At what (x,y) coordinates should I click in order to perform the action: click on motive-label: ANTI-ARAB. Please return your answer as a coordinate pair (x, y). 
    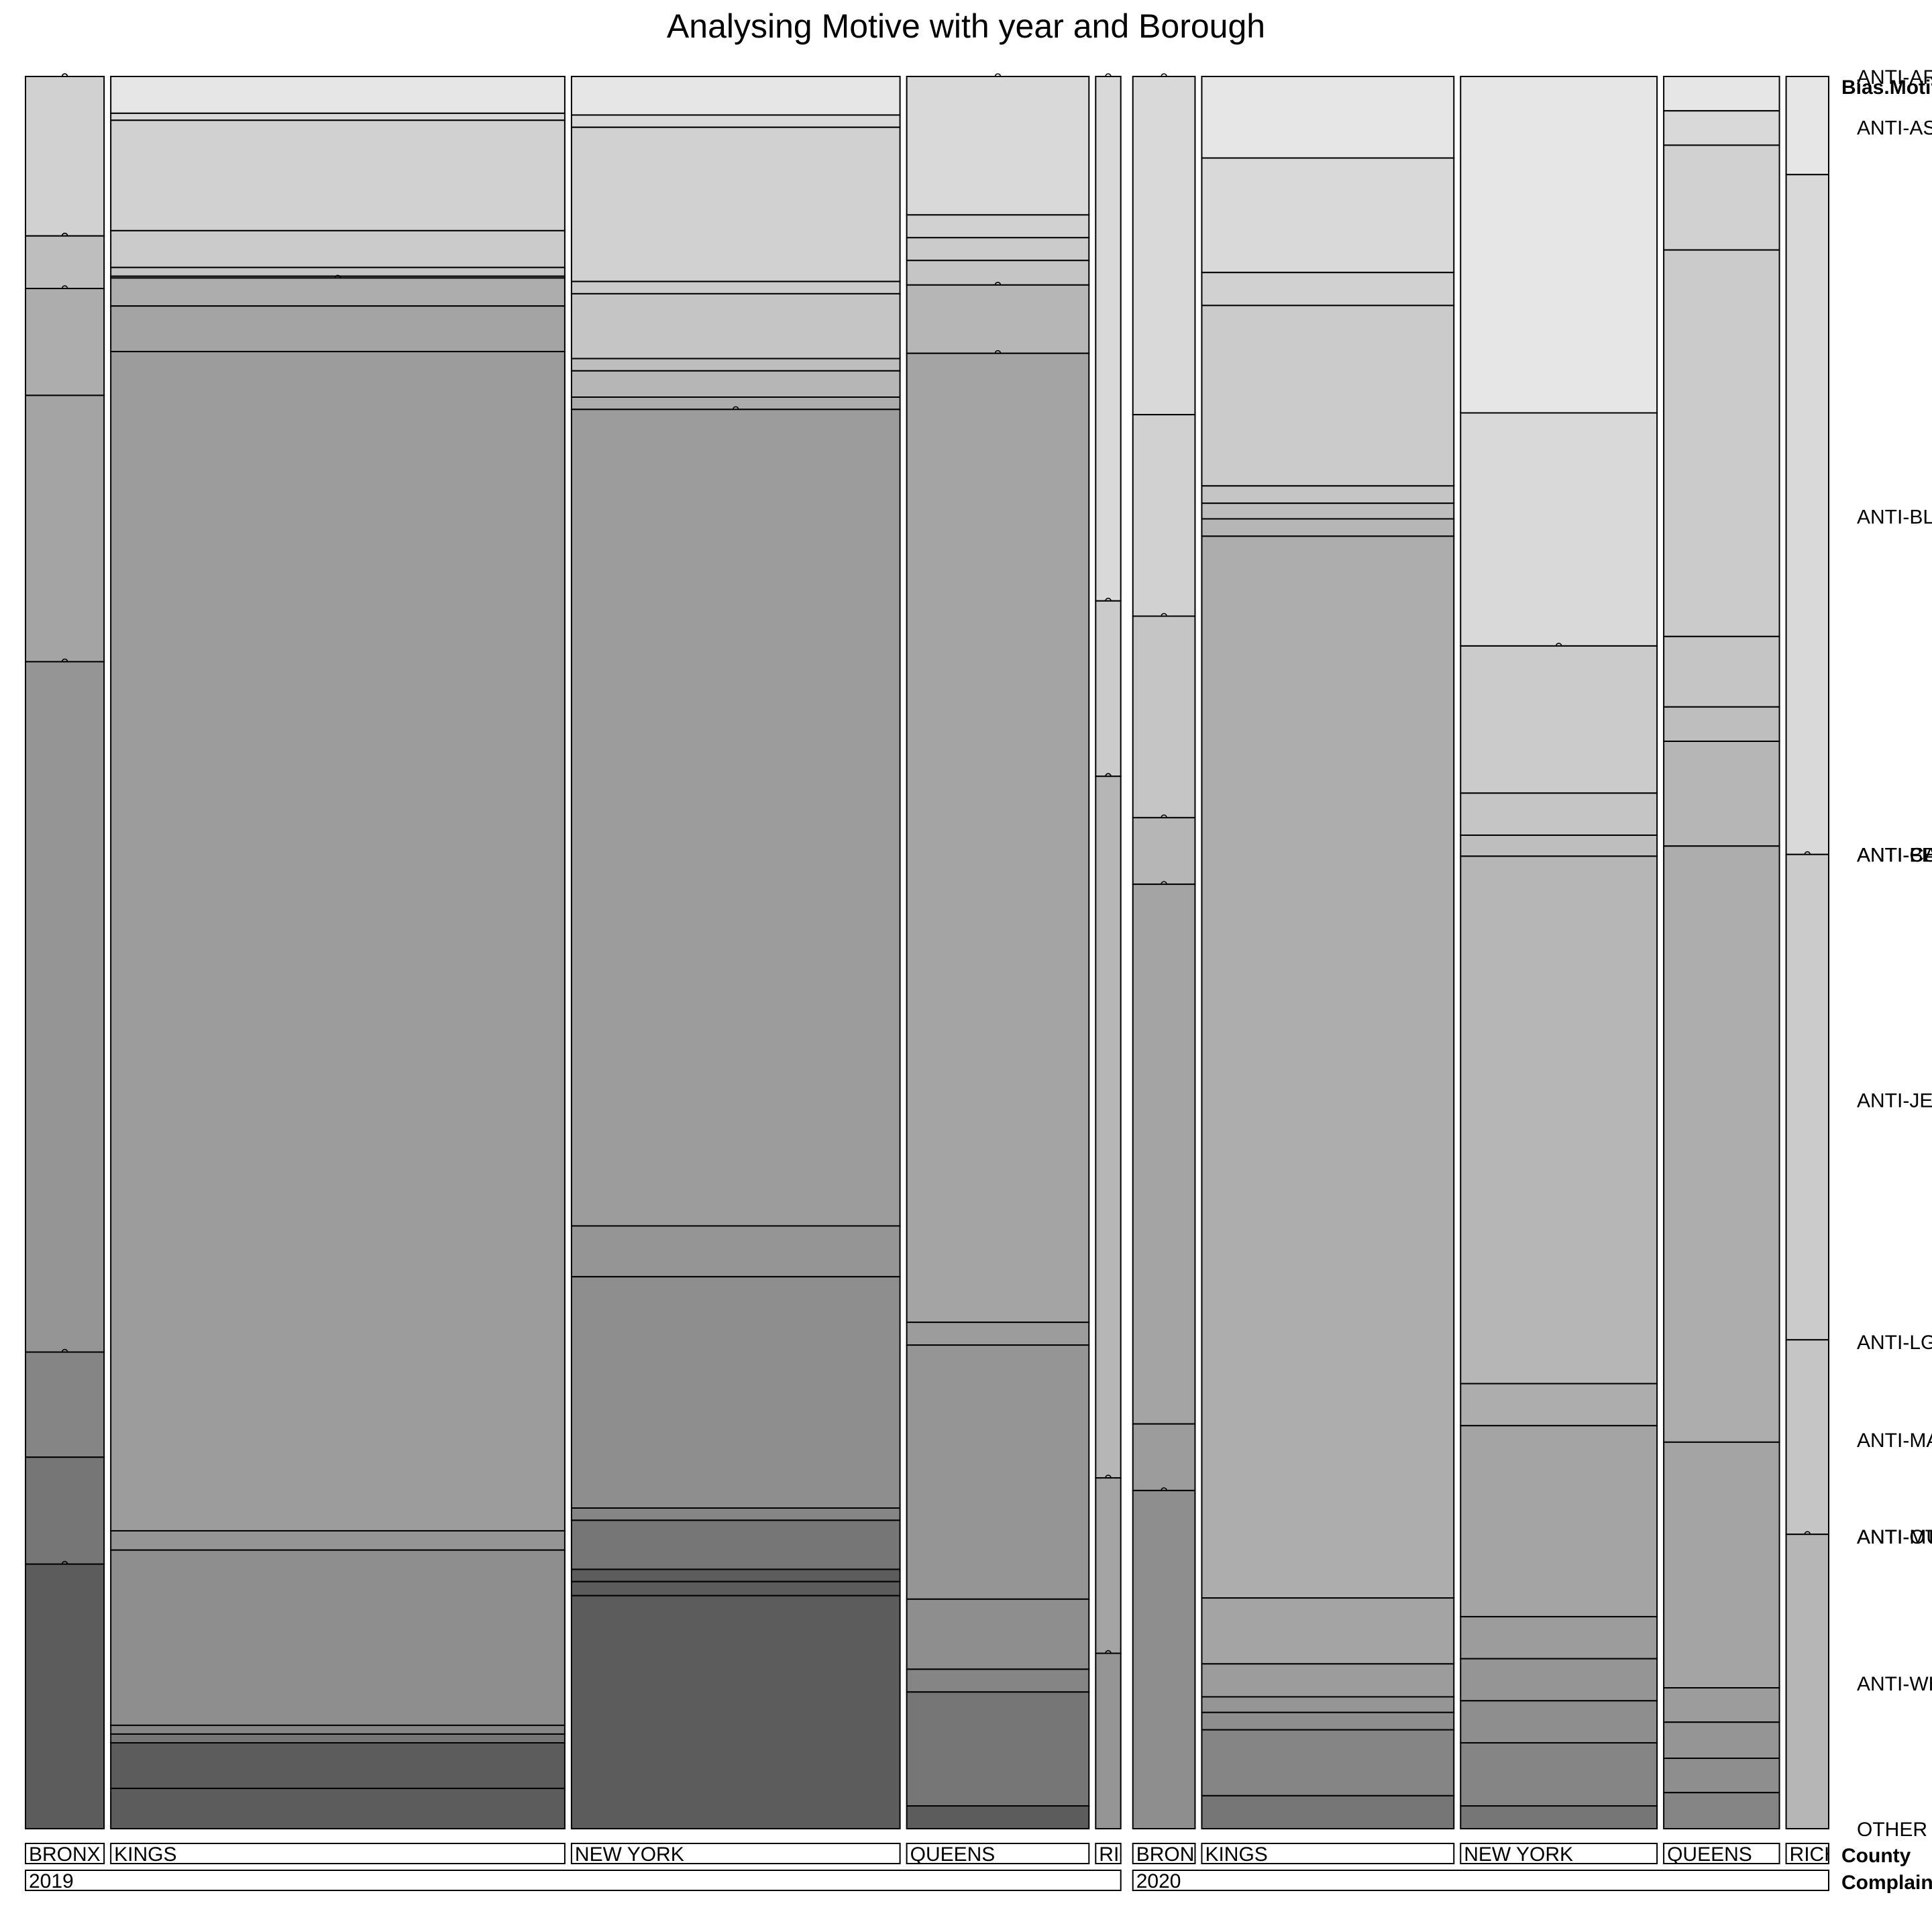
    Looking at the image, I should click on (1894, 77).